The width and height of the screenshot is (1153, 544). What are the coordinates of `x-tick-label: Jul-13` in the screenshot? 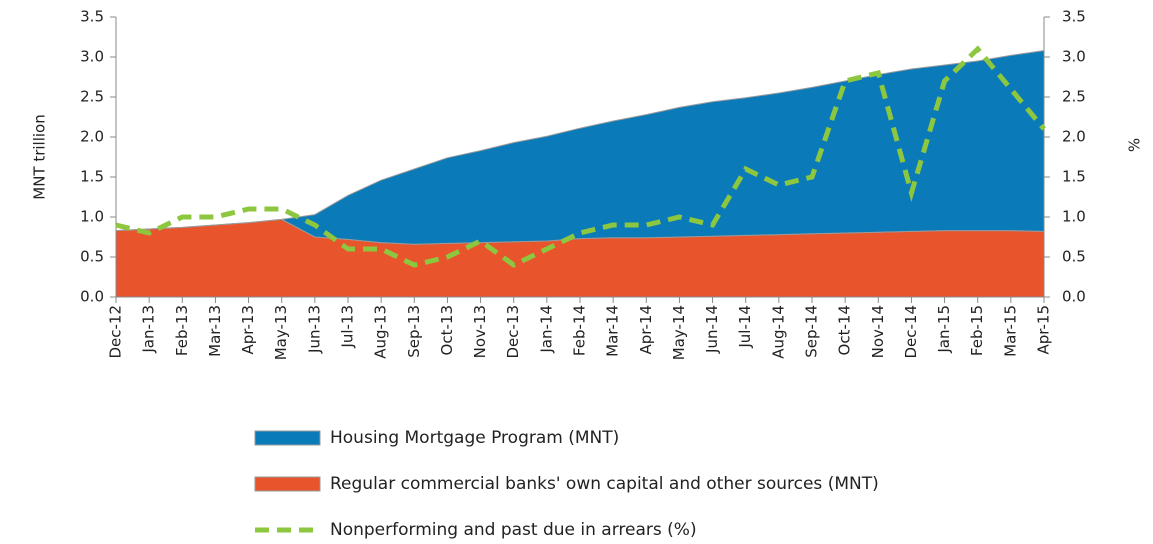 It's located at (348, 327).